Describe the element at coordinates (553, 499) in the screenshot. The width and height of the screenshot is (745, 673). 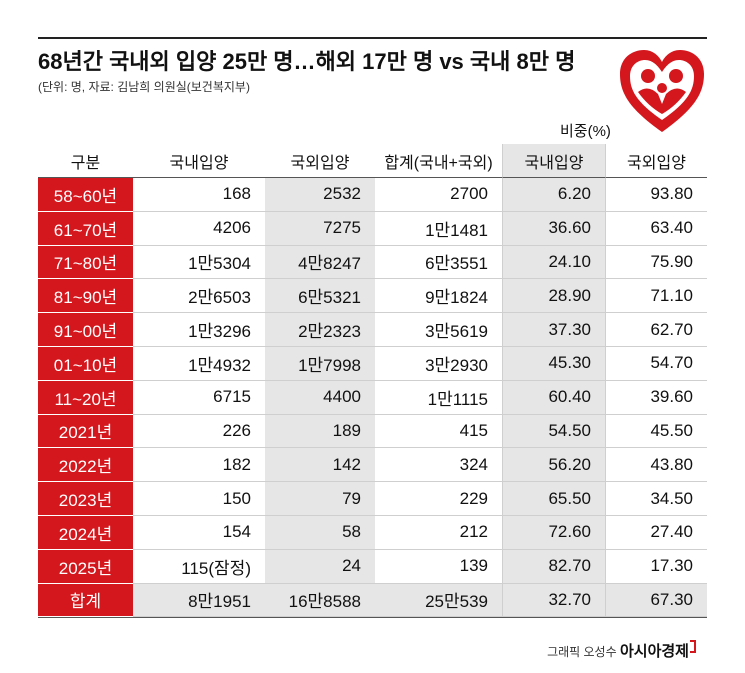
I see `table-cell: 65.50` at that location.